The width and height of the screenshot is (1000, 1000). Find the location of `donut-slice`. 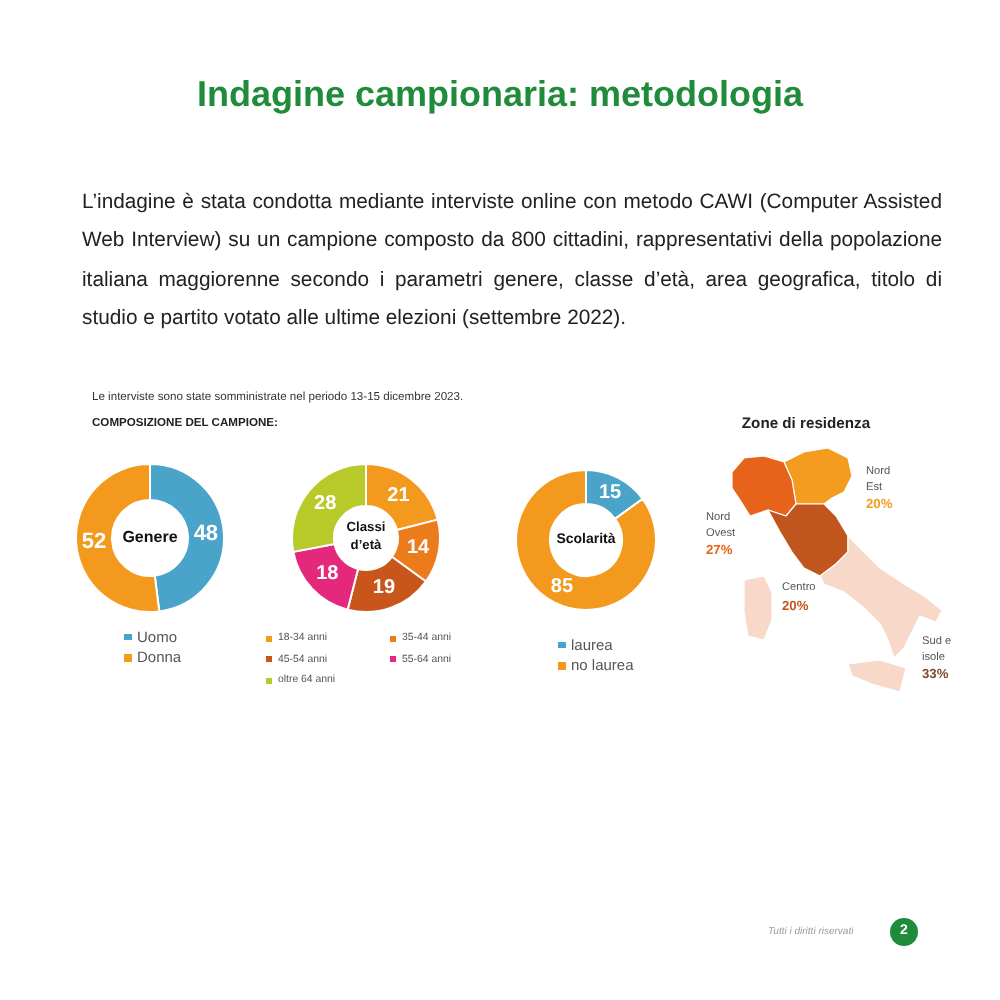

donut-slice is located at coordinates (586, 540).